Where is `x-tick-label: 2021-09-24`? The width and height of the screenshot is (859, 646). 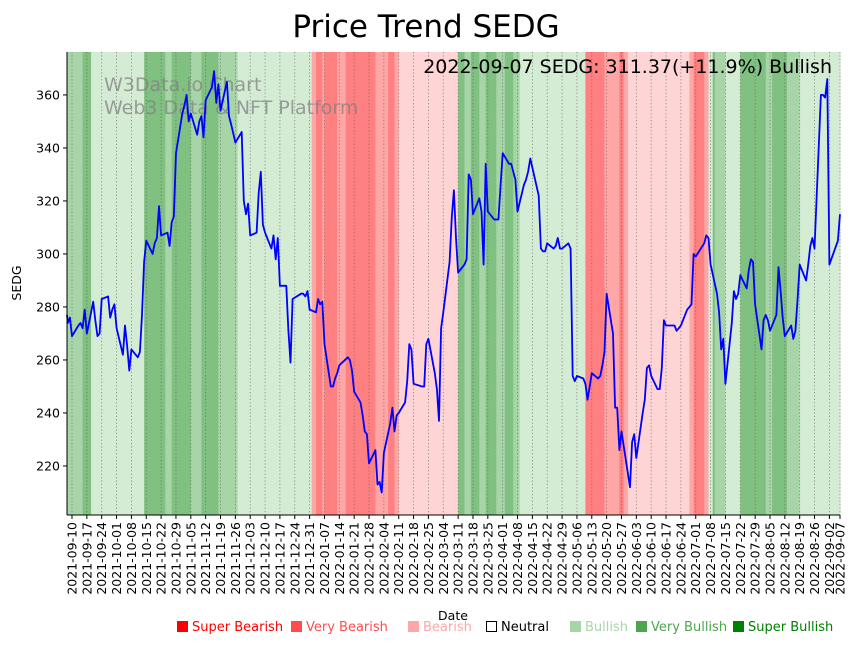
x-tick-label: 2021-09-24 is located at coordinates (101, 558).